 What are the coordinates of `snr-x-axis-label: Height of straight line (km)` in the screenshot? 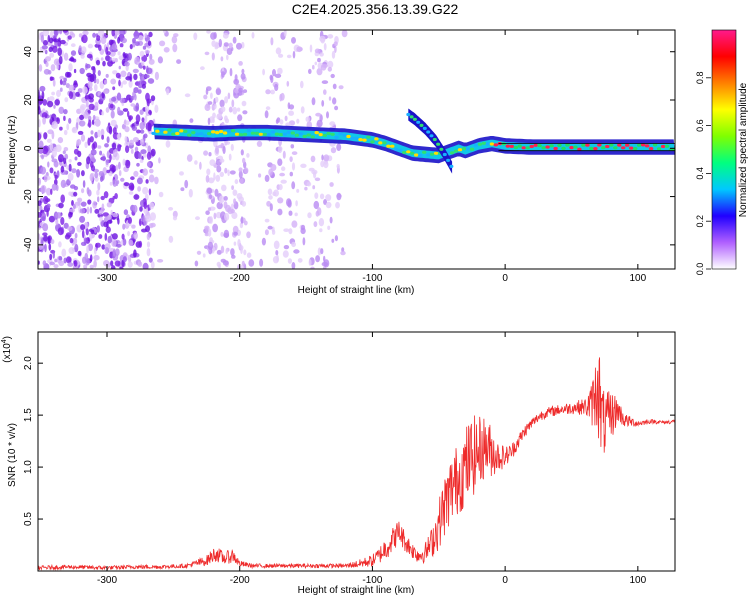 It's located at (356, 590).